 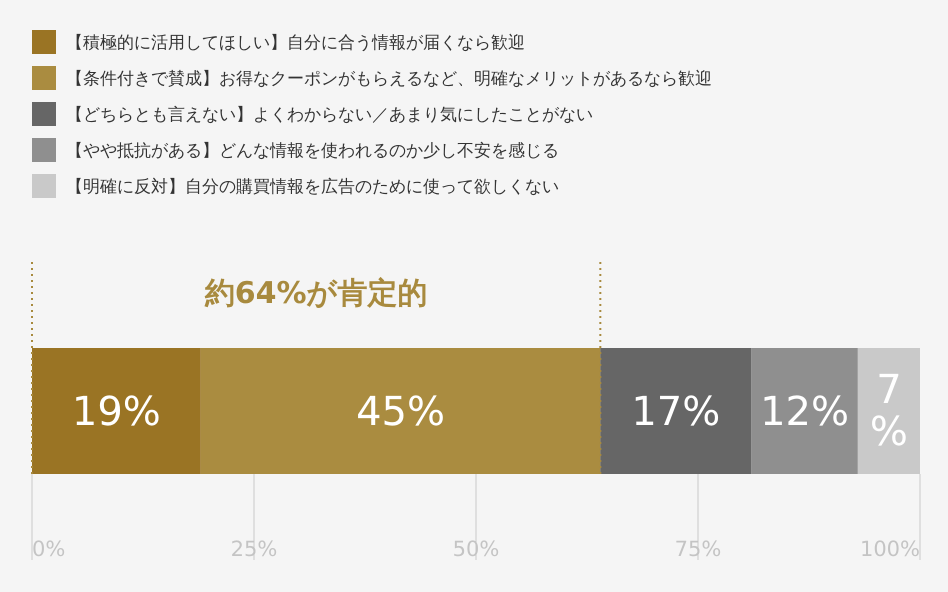 What do you see at coordinates (805, 412) in the screenshot?
I see `data-label: 12%` at bounding box center [805, 412].